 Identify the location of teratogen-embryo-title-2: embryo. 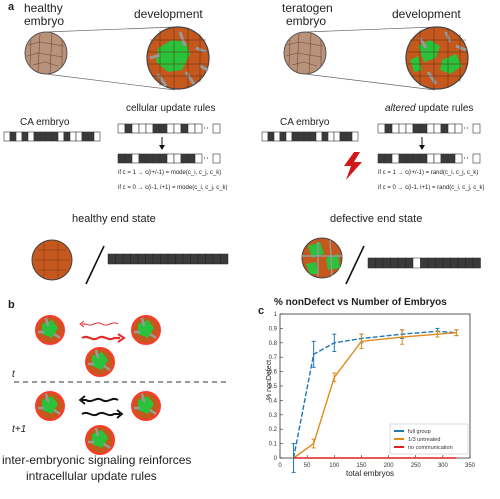
(306, 21).